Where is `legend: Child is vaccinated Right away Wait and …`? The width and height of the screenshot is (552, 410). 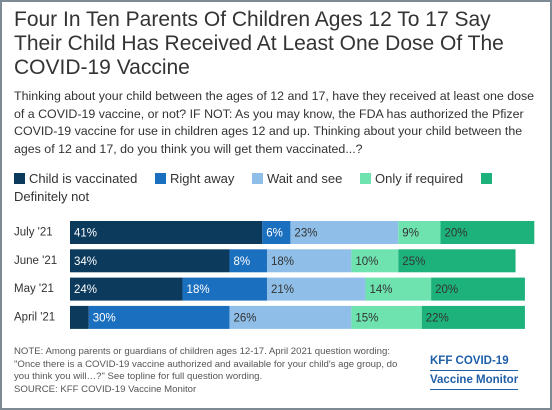
legend: Child is vaccinated Right away Wait and … is located at coordinates (274, 188).